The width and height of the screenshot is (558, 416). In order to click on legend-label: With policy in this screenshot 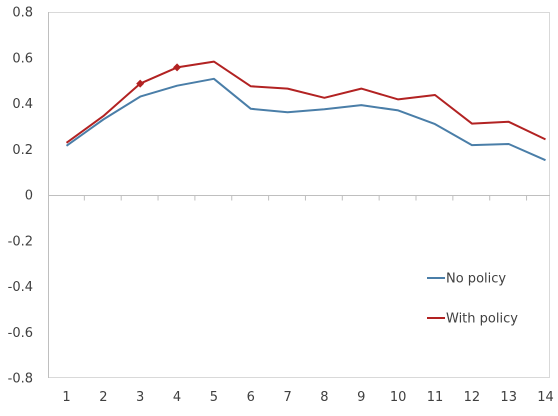, I will do `click(482, 319)`.